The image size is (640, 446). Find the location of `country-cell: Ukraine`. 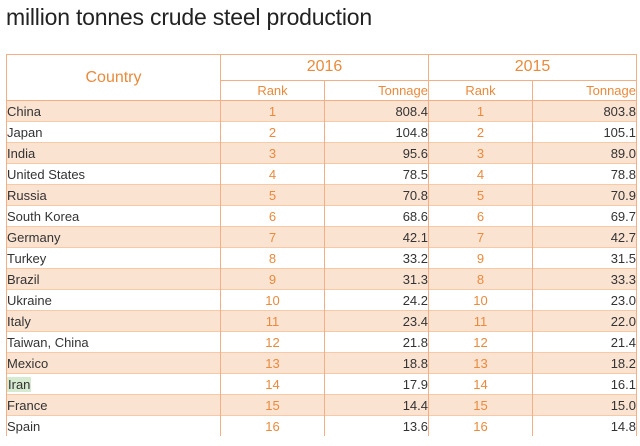

country-cell: Ukraine is located at coordinates (113, 300).